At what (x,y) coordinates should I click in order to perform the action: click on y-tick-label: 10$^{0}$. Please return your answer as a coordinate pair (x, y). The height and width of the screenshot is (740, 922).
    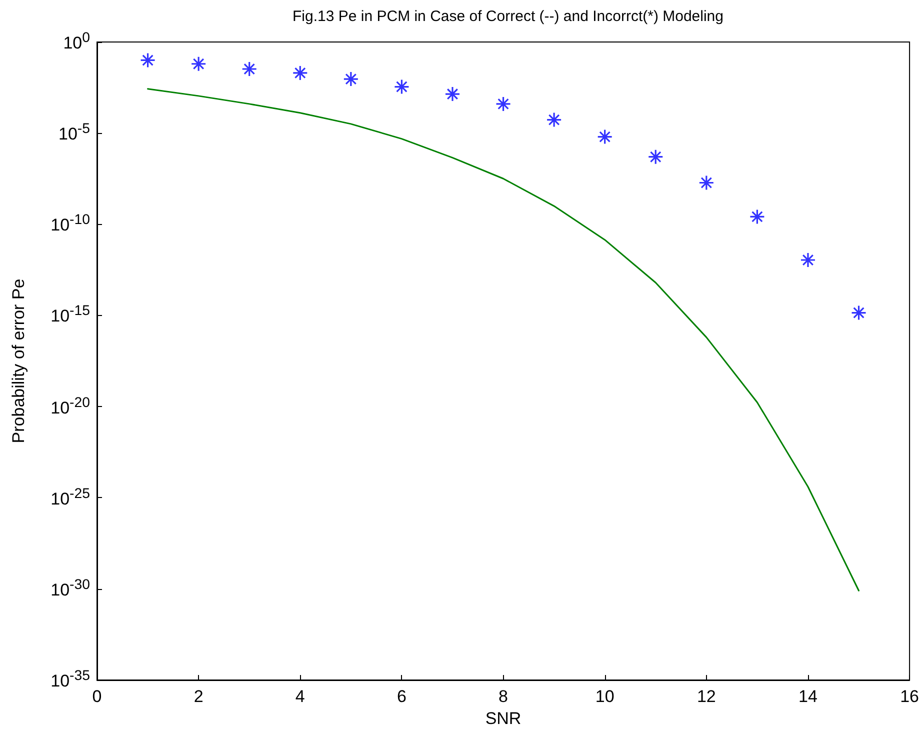
    Looking at the image, I should click on (76, 41).